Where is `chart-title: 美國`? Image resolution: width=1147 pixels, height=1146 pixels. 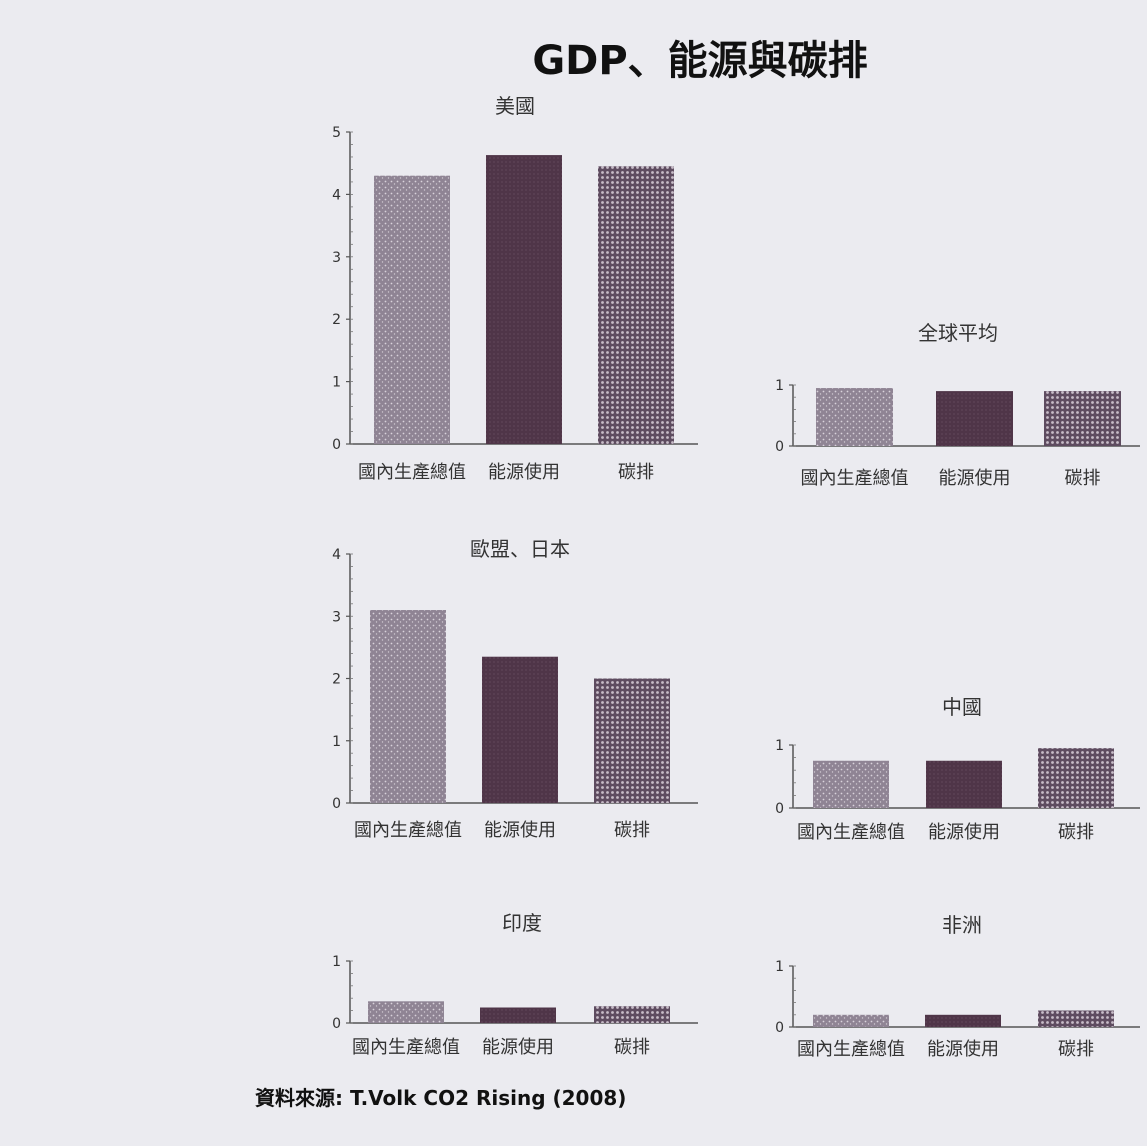
chart-title: 美國 is located at coordinates (515, 106).